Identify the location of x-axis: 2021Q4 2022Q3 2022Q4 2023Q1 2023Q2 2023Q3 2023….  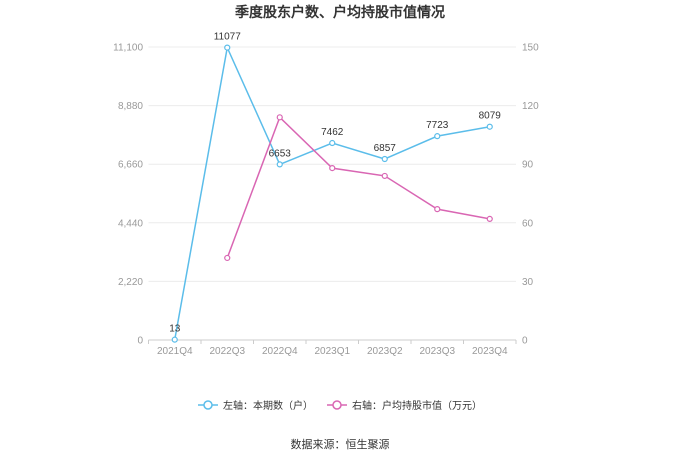
(332, 348).